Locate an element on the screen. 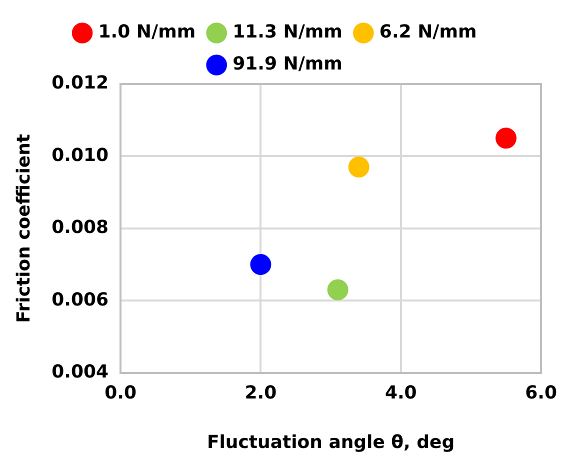 This screenshot has width=567, height=463. y-tick-label: 0.008 is located at coordinates (80, 227).